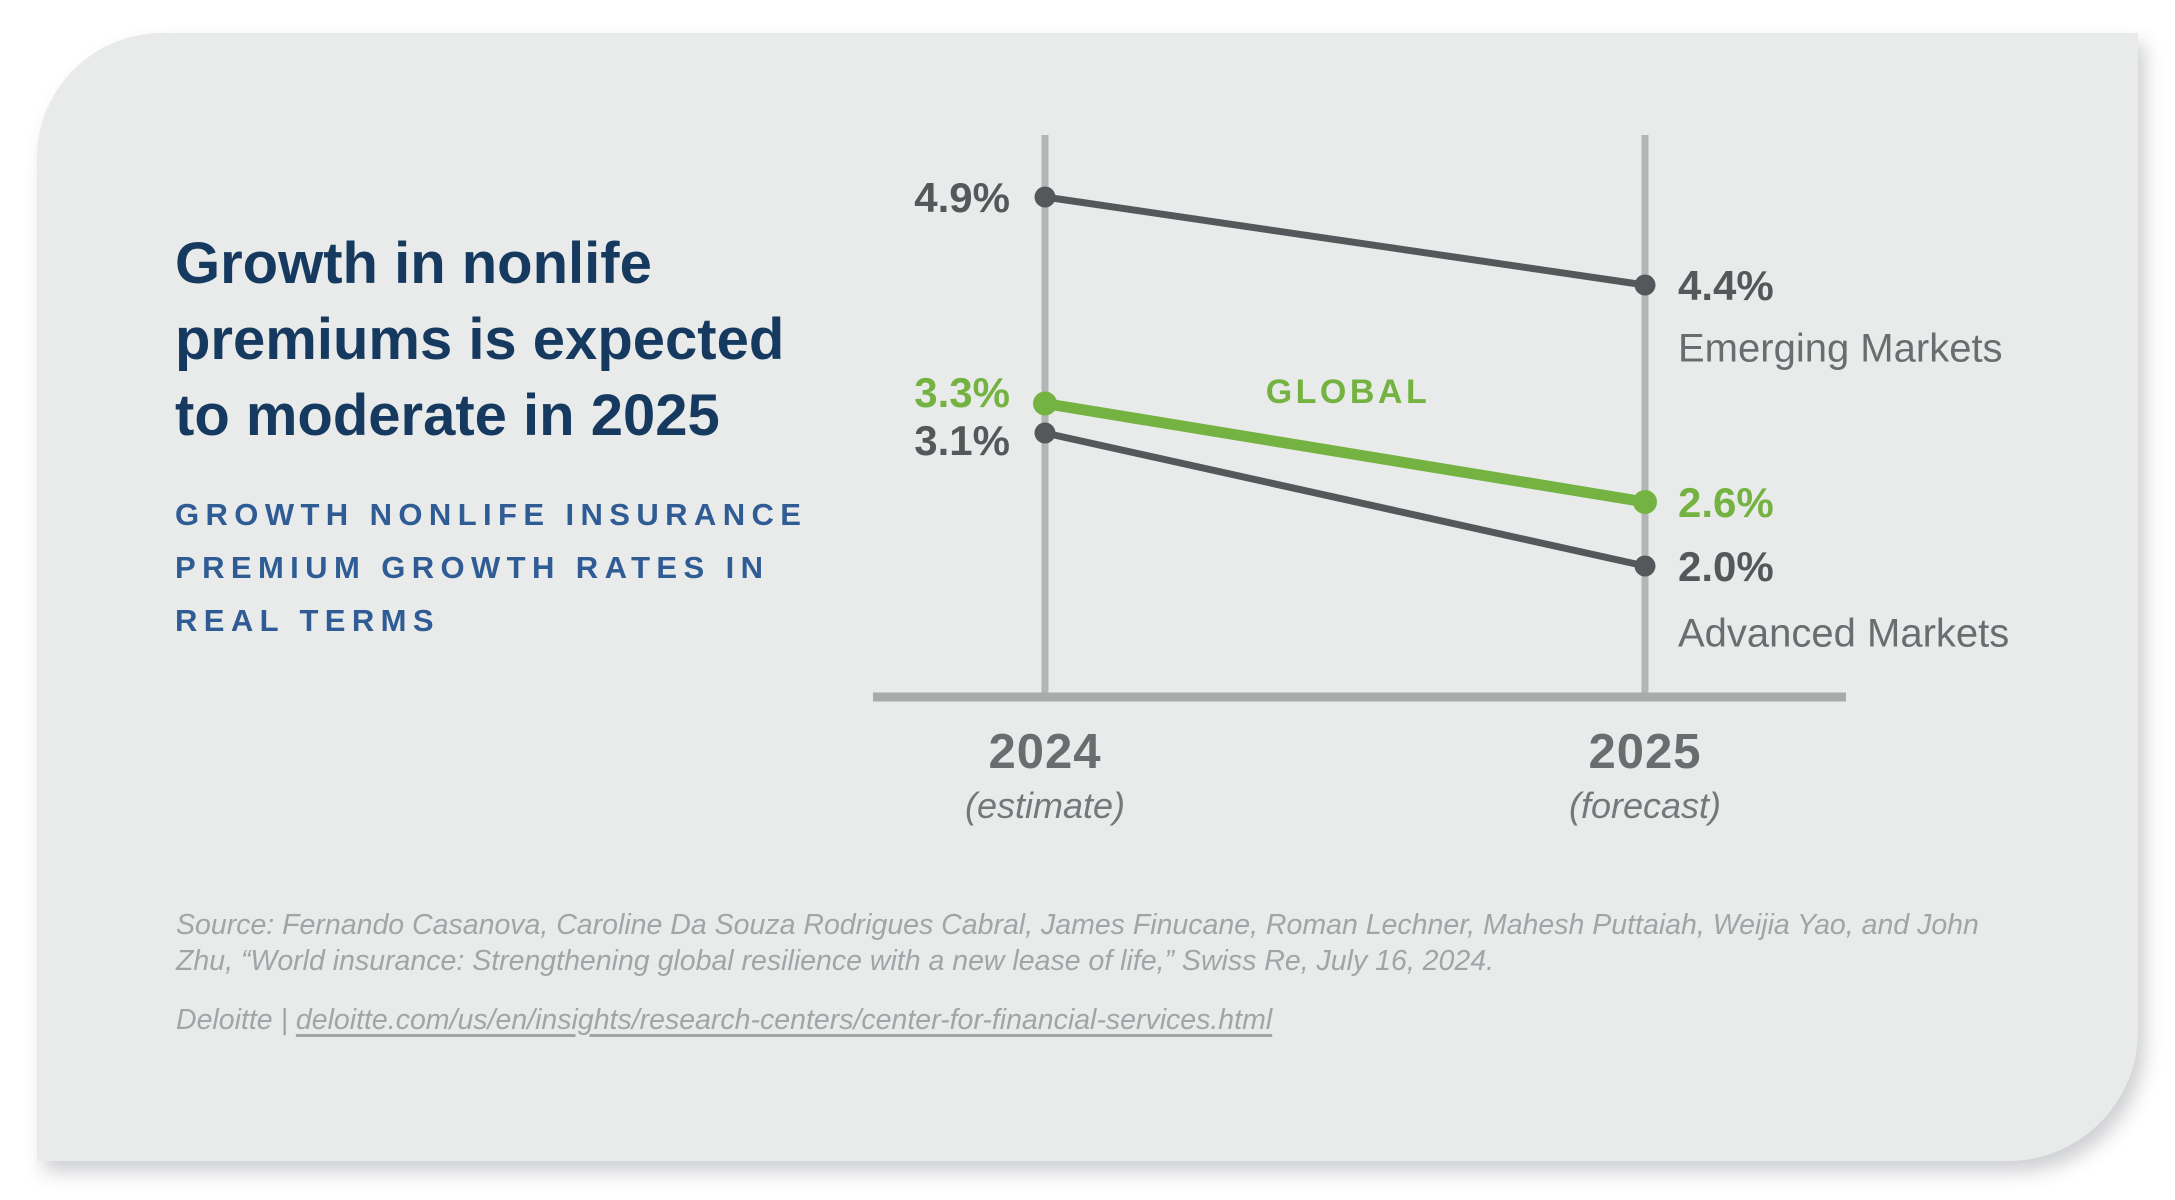 The image size is (2175, 1200). I want to click on value-label-global-start: 3.3%, so click(962, 392).